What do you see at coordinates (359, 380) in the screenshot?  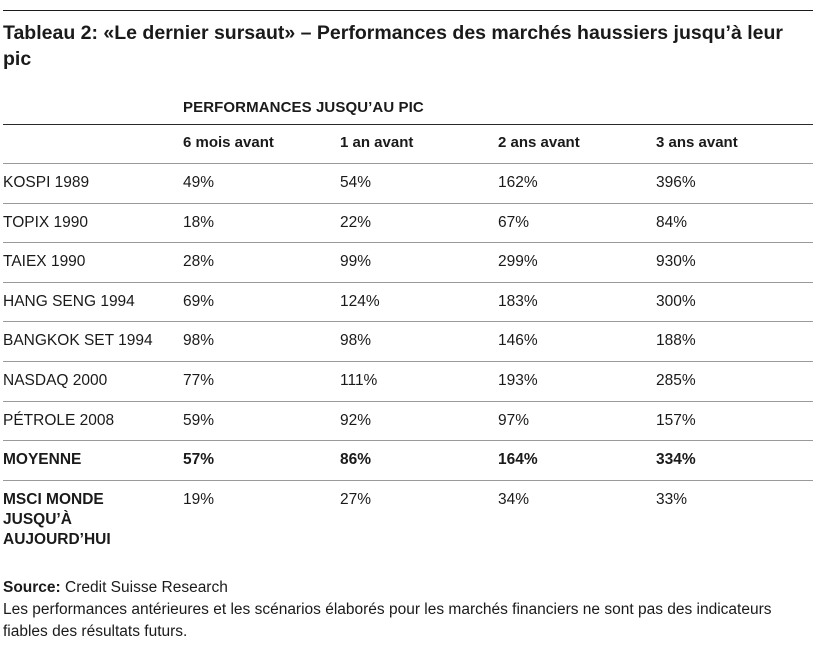 I see `cell-1-year: 111%` at bounding box center [359, 380].